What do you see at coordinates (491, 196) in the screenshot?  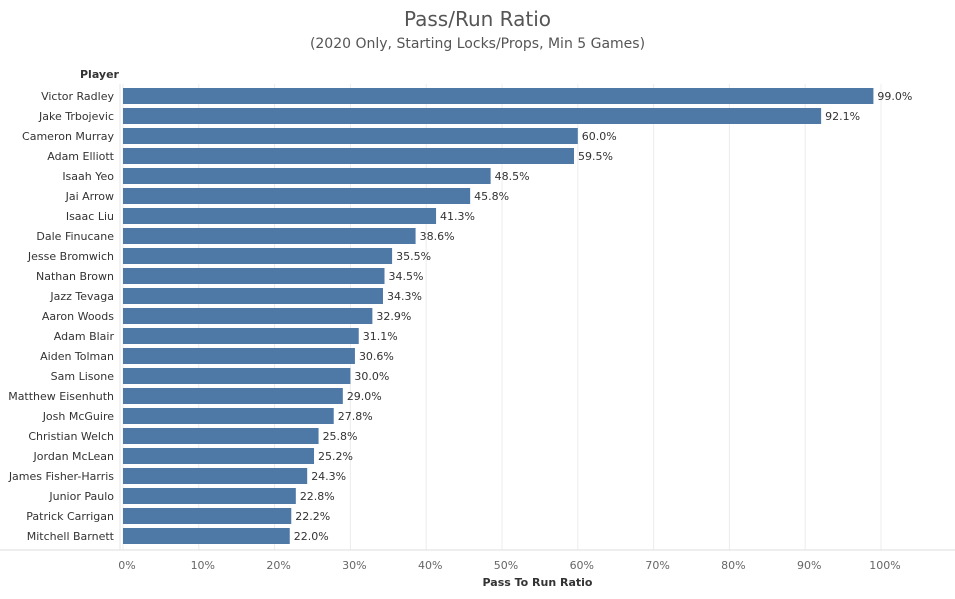 I see `data-label: 45.8%` at bounding box center [491, 196].